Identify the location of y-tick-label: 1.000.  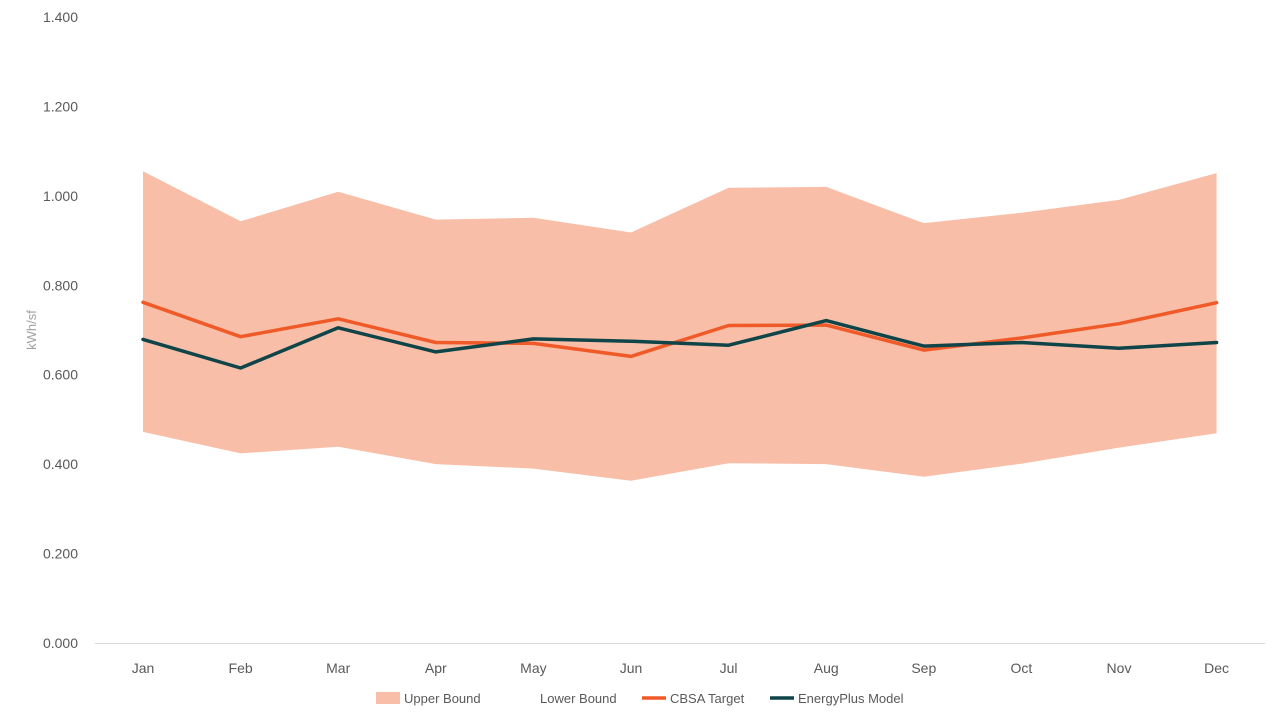
(60, 196).